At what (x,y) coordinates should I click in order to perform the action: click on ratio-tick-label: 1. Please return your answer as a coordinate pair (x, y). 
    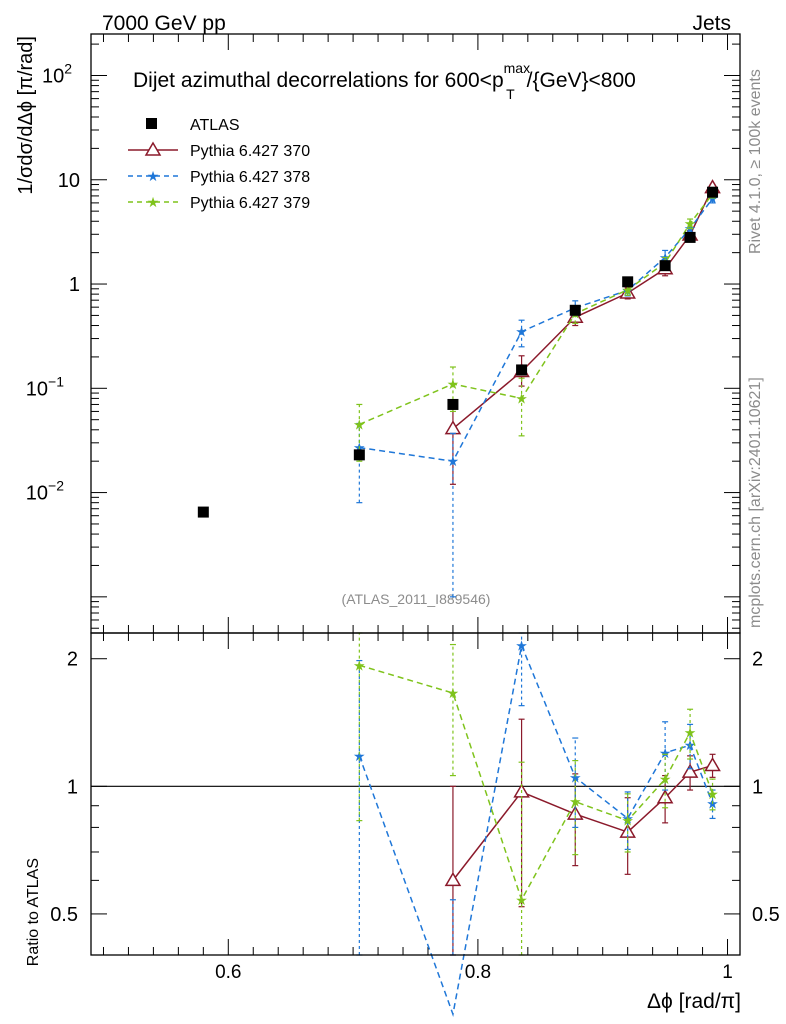
    Looking at the image, I should click on (72, 787).